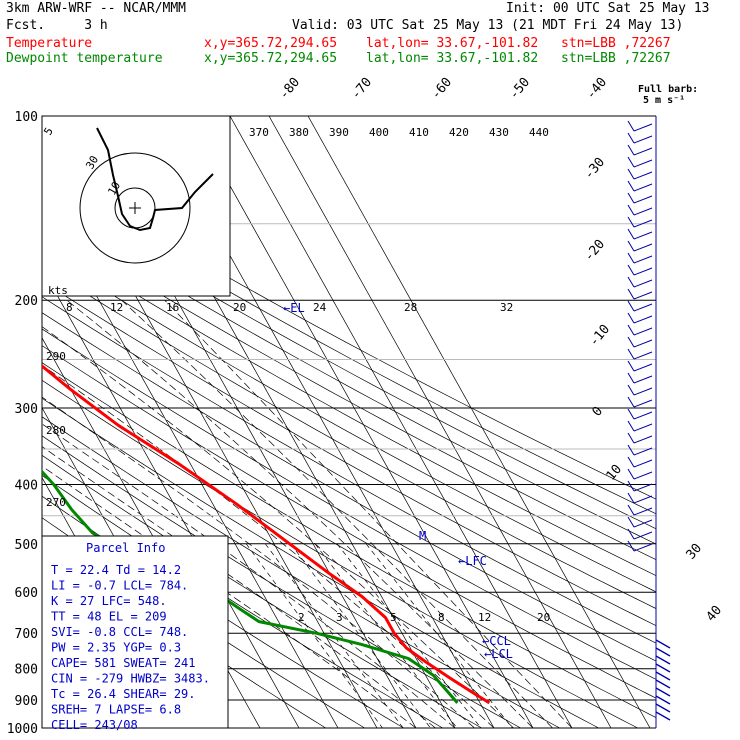  I want to click on isotherm-tick-label: -20, so click(595, 251).